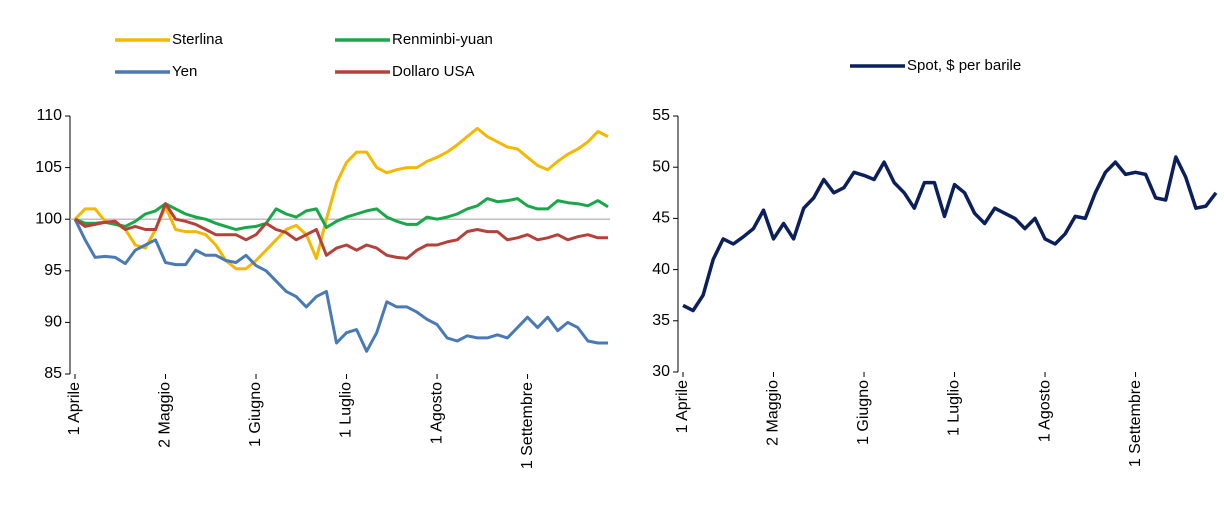 The width and height of the screenshot is (1224, 508). What do you see at coordinates (661, 115) in the screenshot?
I see `y-tick-label: 55` at bounding box center [661, 115].